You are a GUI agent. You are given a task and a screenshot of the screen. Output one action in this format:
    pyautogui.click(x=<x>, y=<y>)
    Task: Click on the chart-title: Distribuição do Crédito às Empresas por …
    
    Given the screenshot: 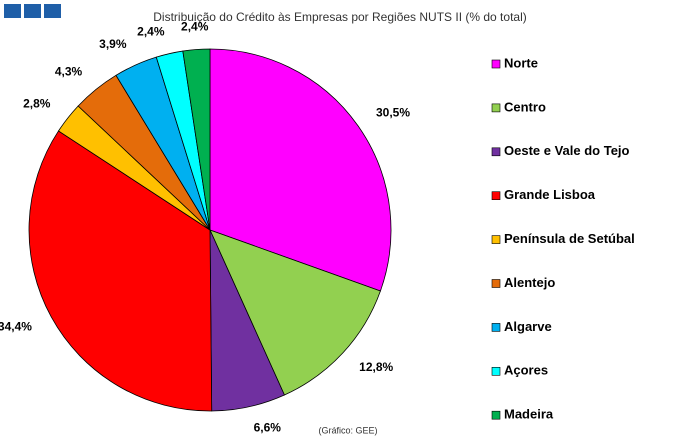 What is the action you would take?
    pyautogui.click(x=339, y=17)
    